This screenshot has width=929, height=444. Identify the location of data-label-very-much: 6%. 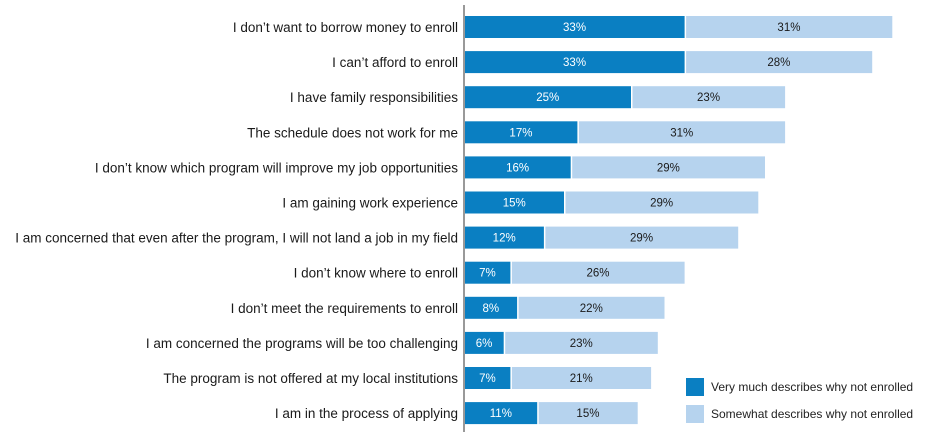
(484, 344).